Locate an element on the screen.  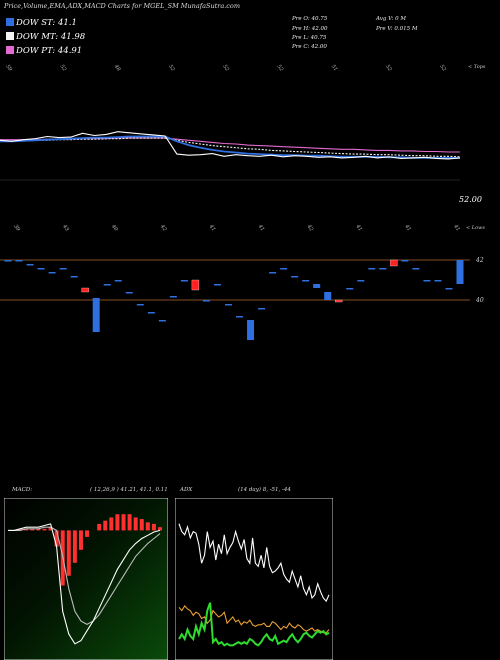
price-lines is located at coordinates (230, 145).